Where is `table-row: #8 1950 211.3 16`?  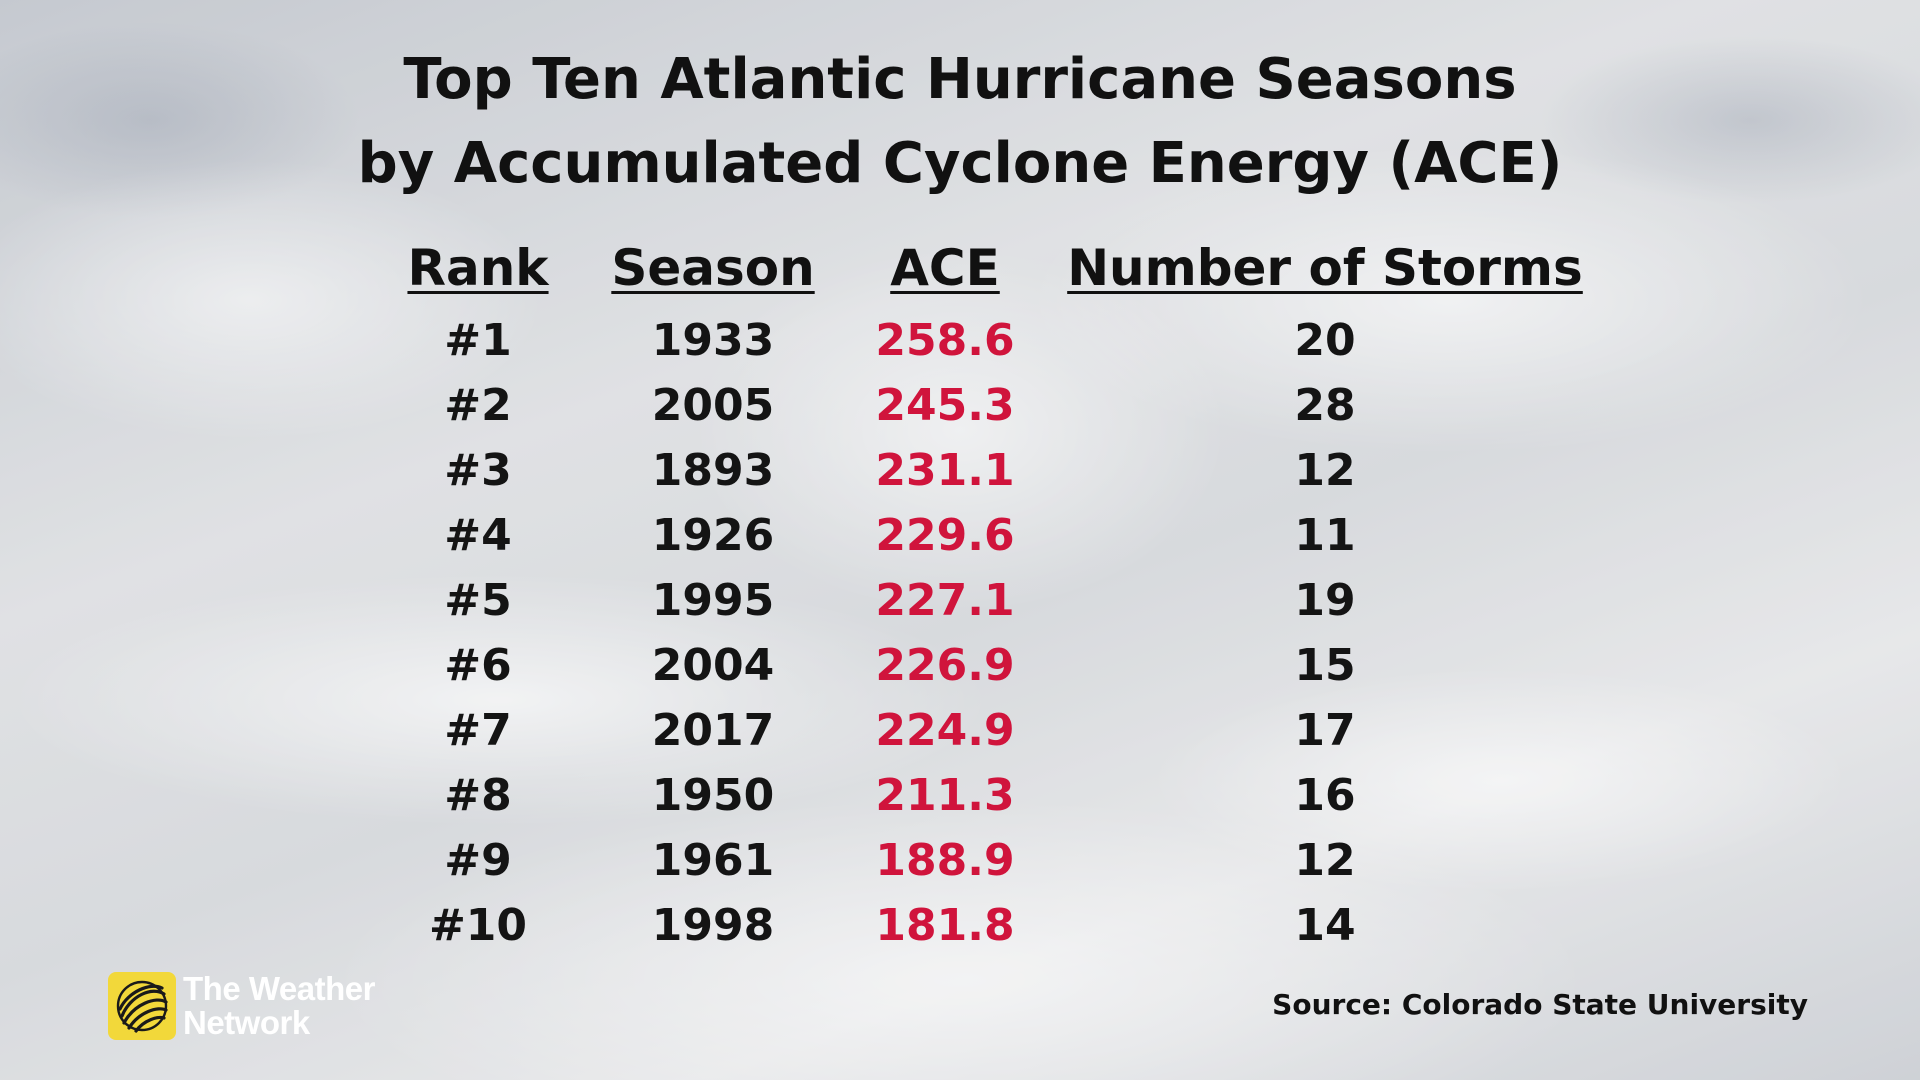
table-row: #8 1950 211.3 16 is located at coordinates (960, 795).